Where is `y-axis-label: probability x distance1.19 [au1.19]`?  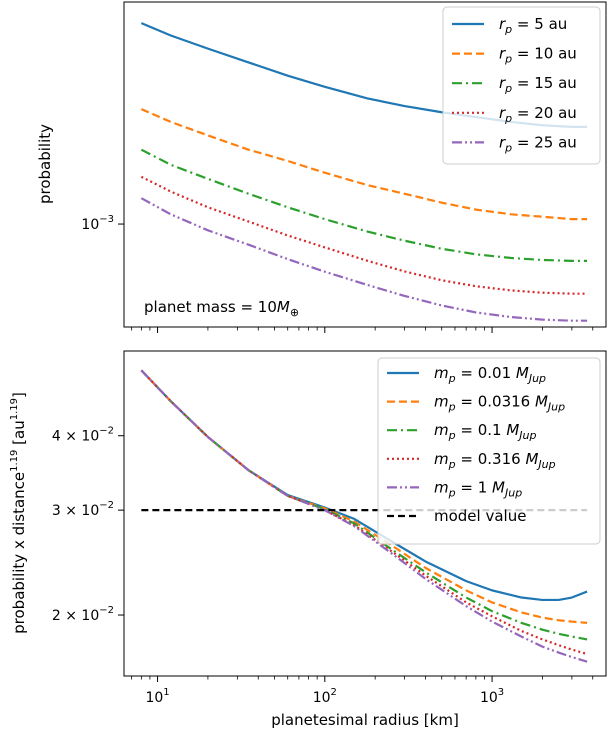
y-axis-label: probability x distance1.19 [au1.19] is located at coordinates (18, 513).